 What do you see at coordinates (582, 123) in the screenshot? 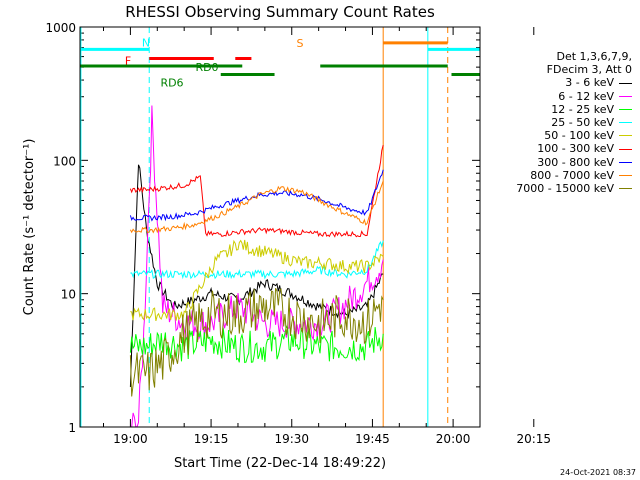
I see `legend-label: 25 - 50 keV` at bounding box center [582, 123].